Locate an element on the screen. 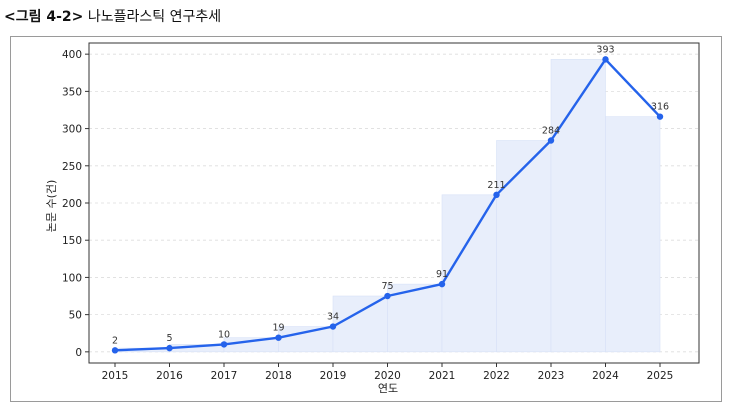  y-tick-label: 100 is located at coordinates (72, 278).